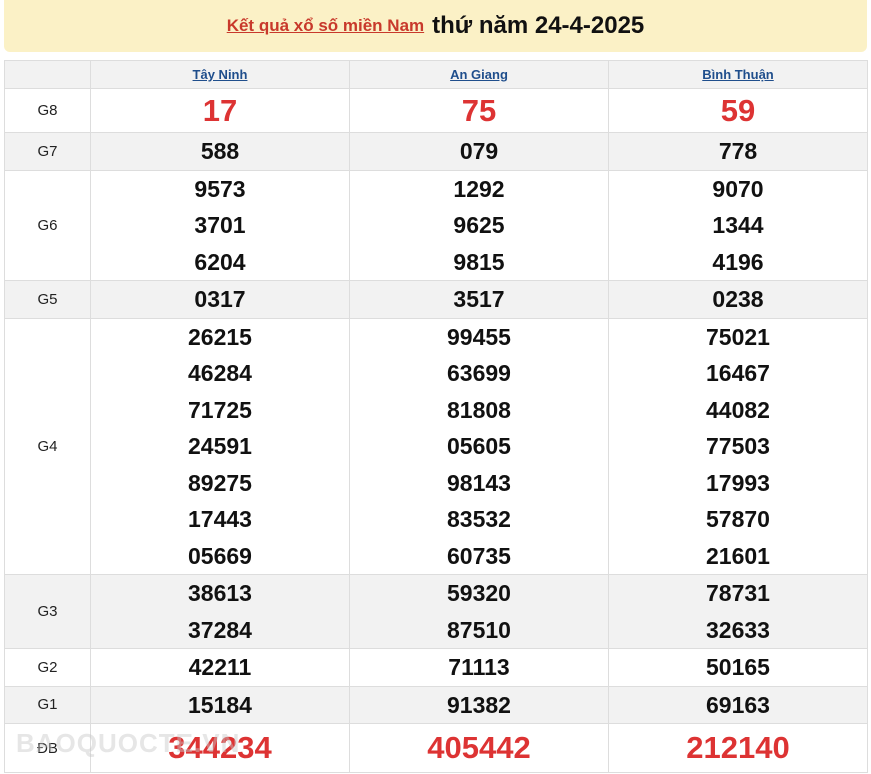 The height and width of the screenshot is (774, 871). I want to click on prize-cell: 079, so click(479, 151).